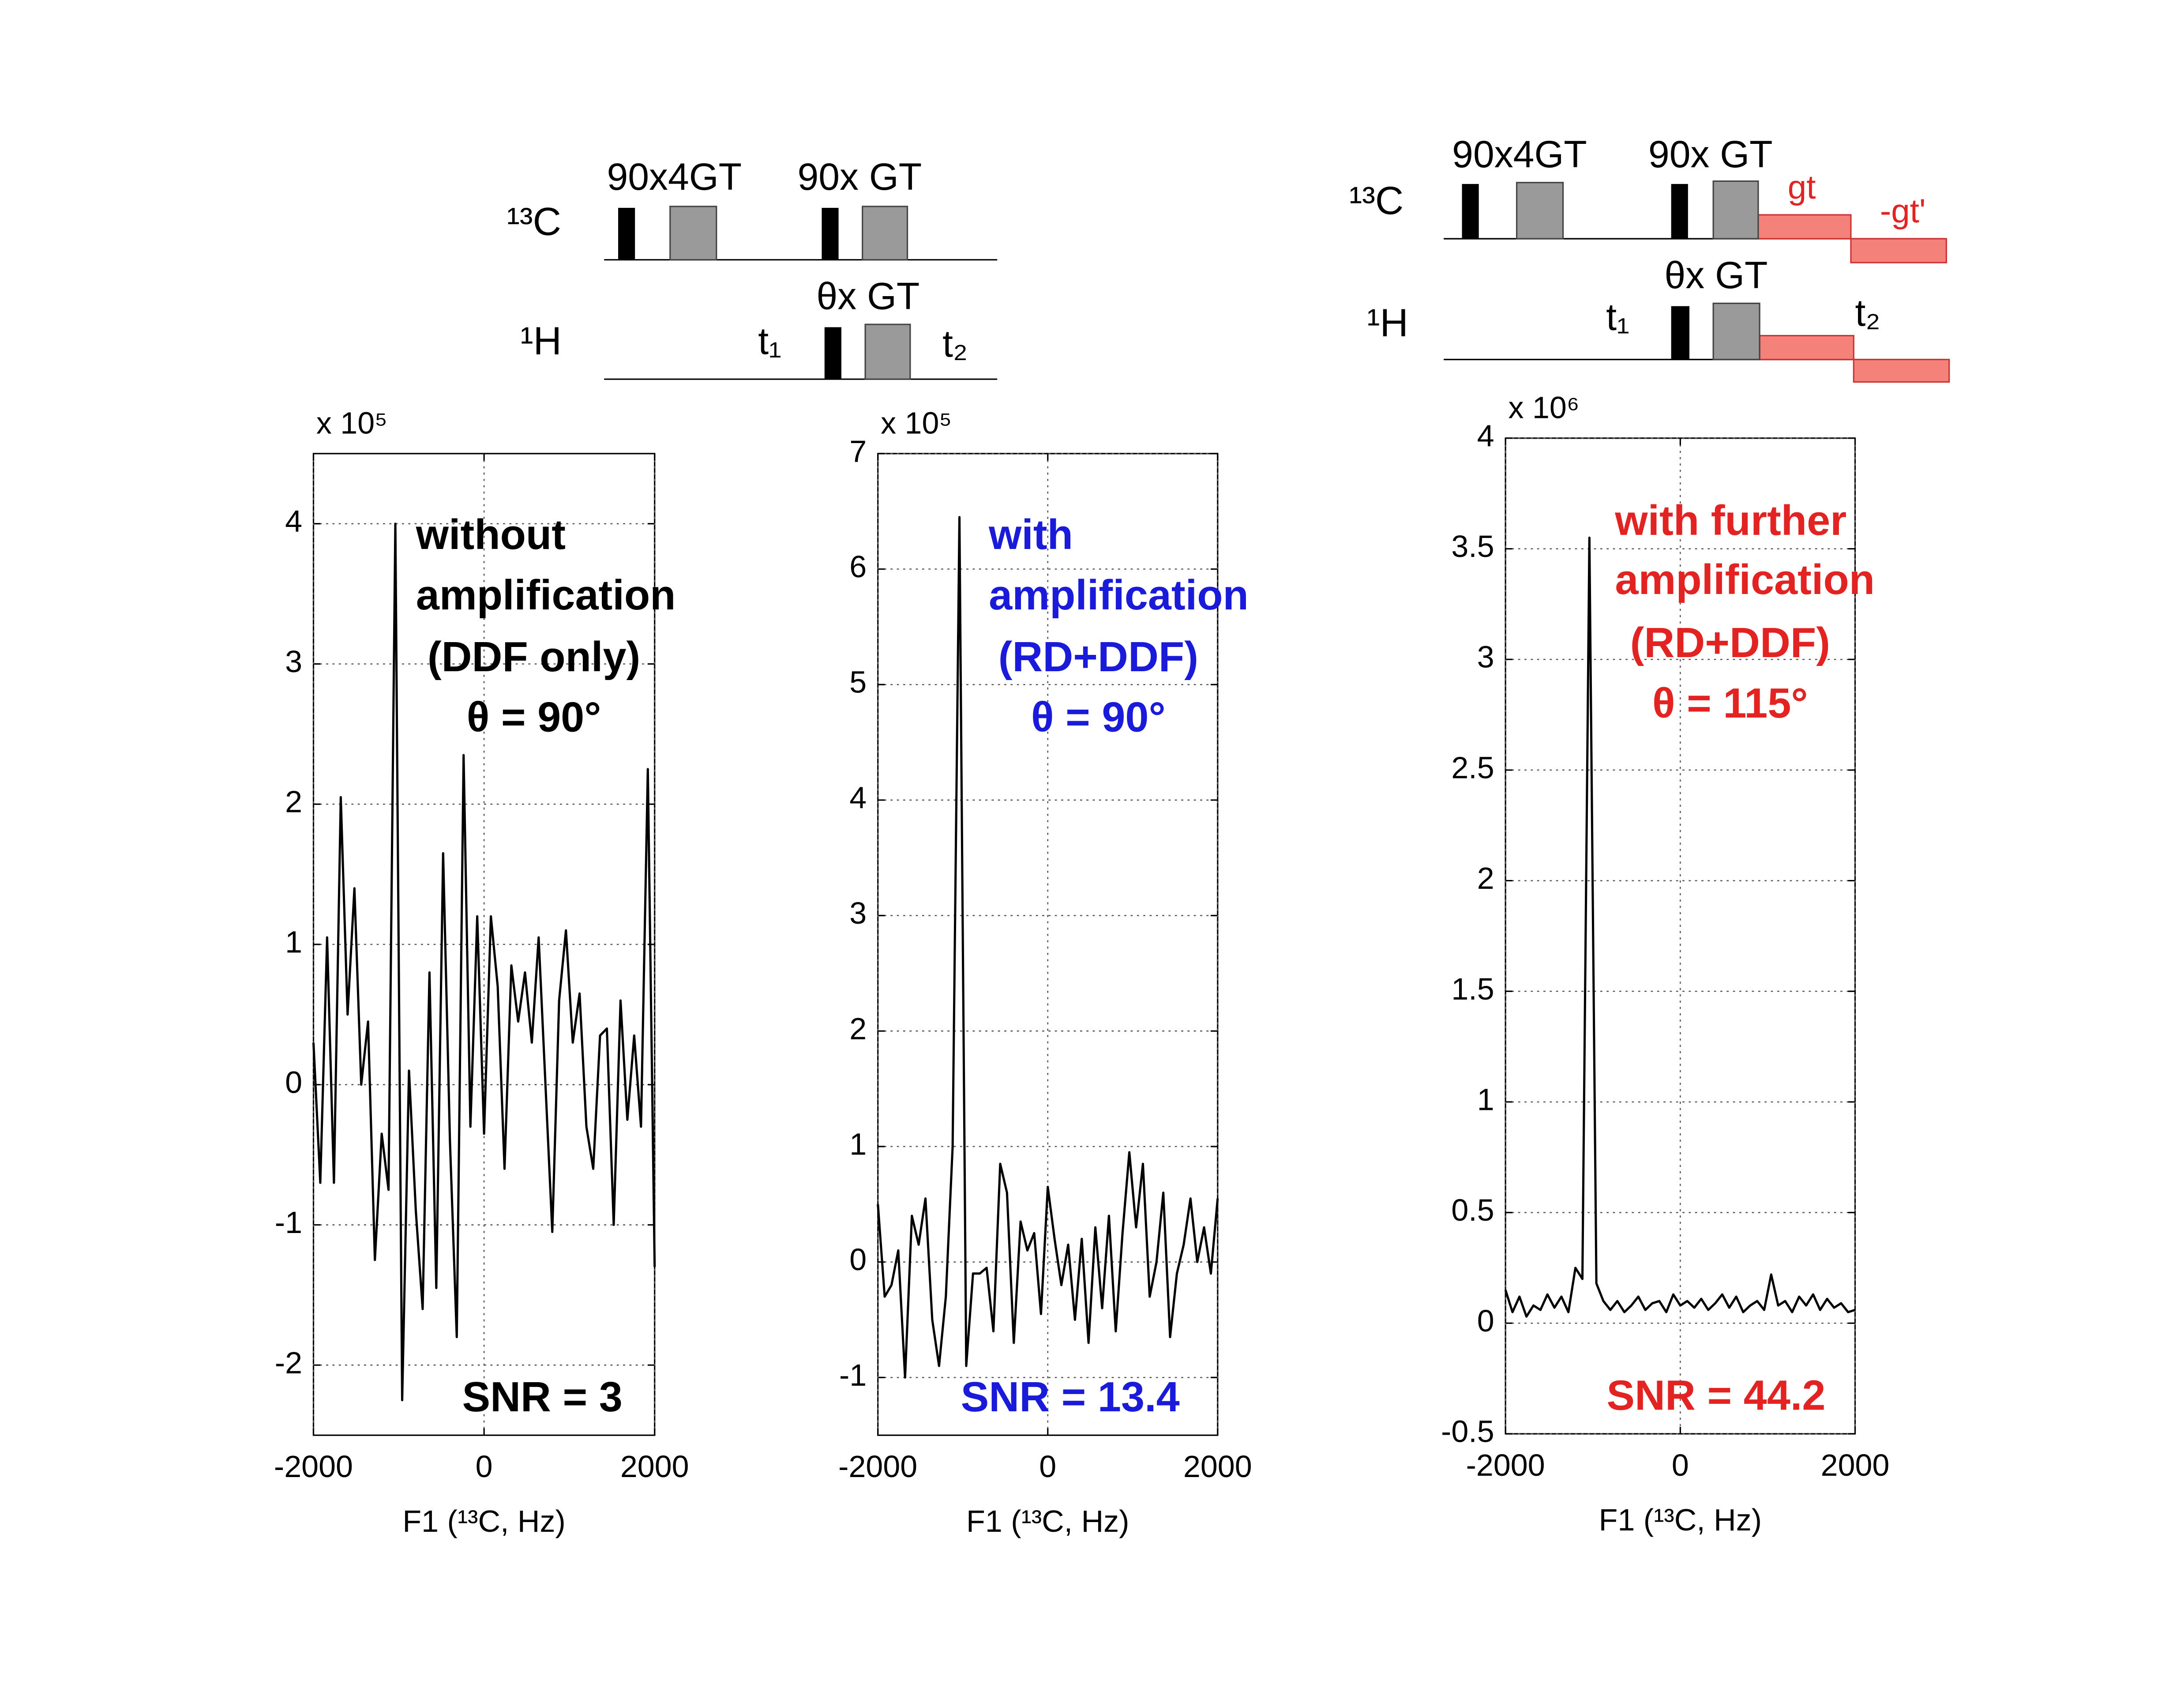  Describe the element at coordinates (1472, 767) in the screenshot. I see `y-tick-label: 2.5` at that location.